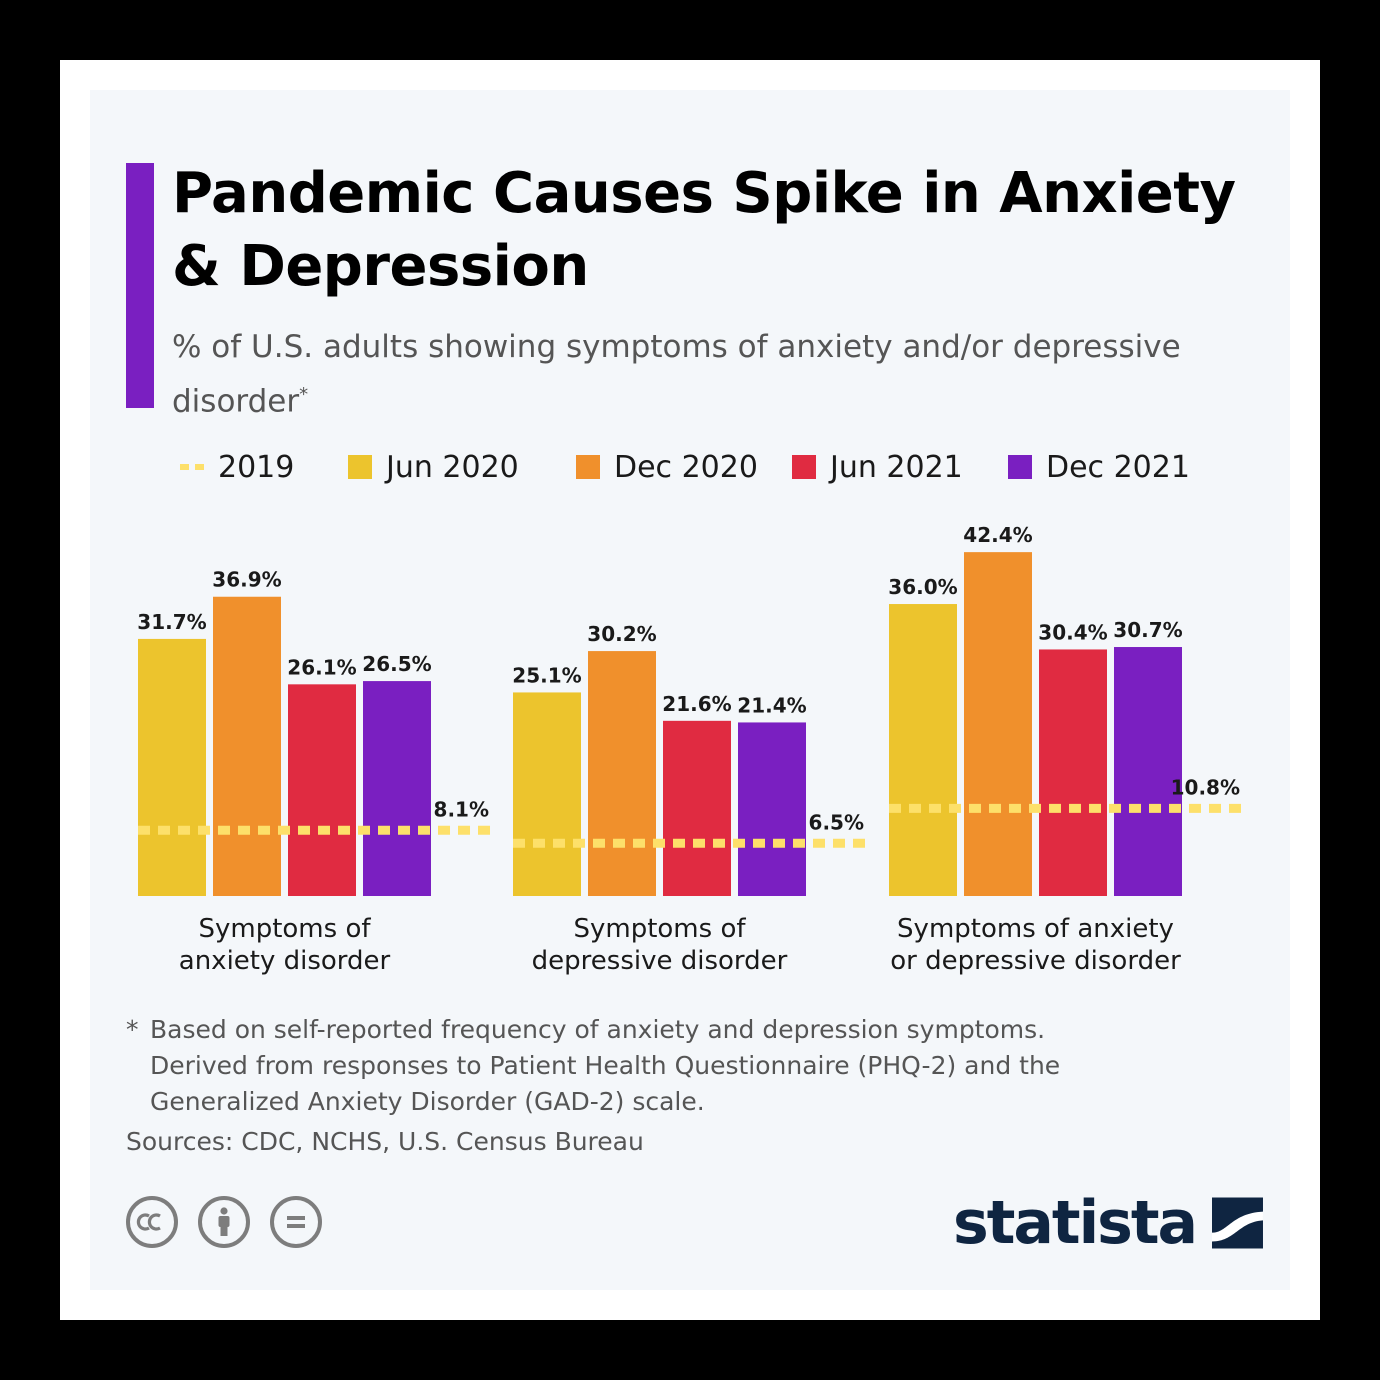  What do you see at coordinates (1035, 961) in the screenshot?
I see `category-label: or depressive disorder` at bounding box center [1035, 961].